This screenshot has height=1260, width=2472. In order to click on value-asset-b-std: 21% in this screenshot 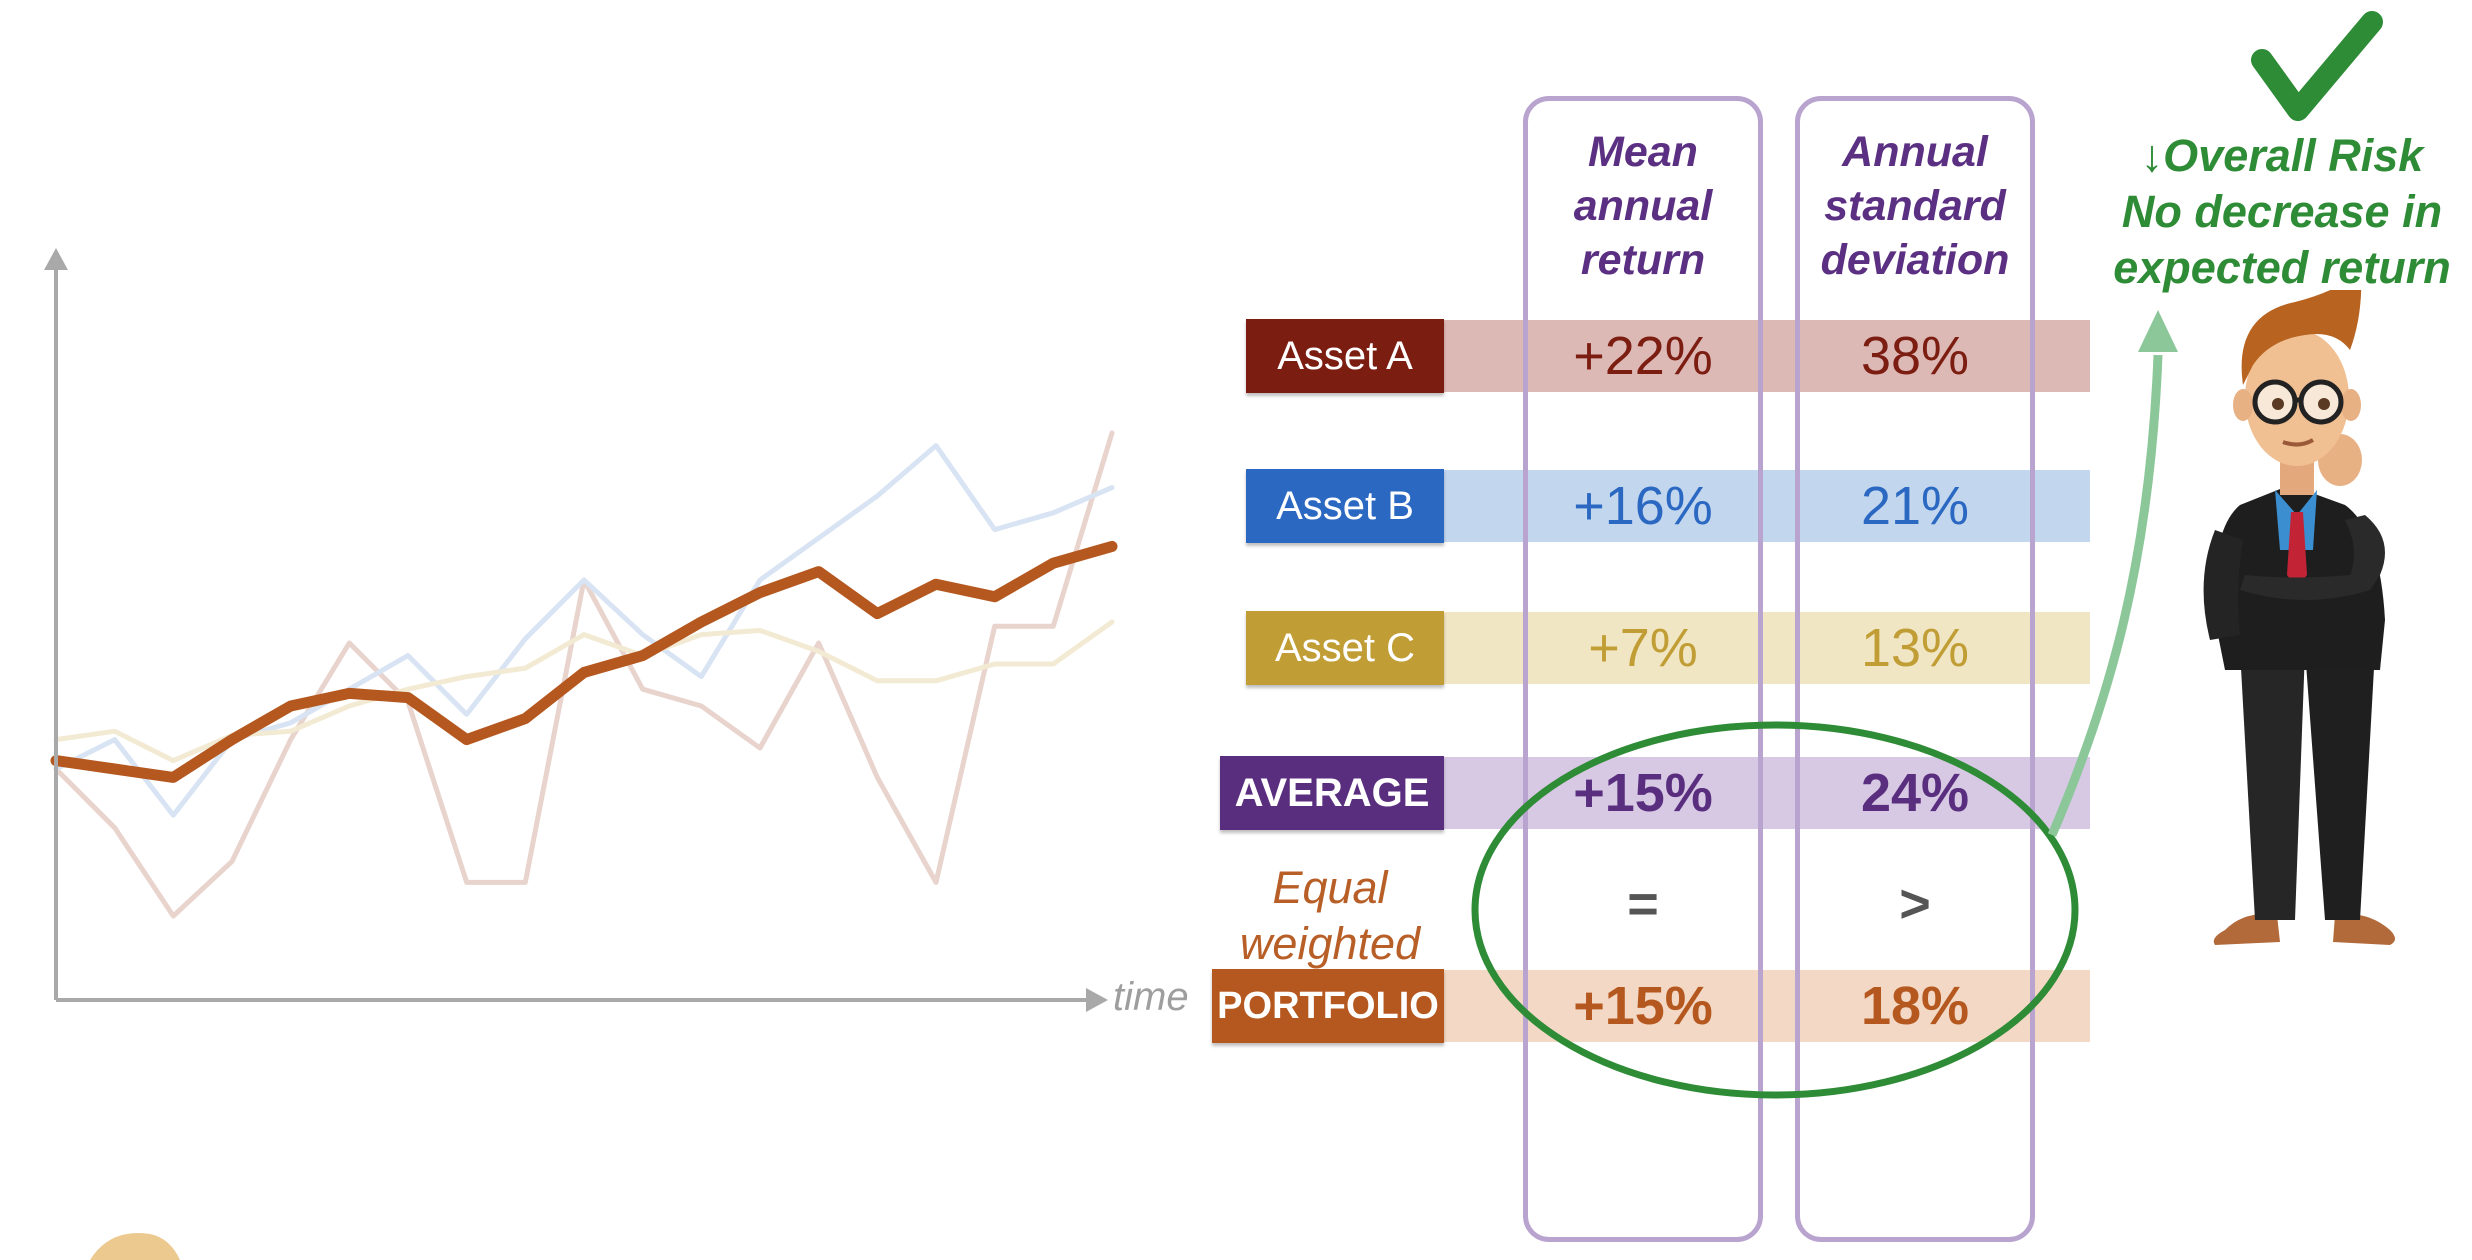, I will do `click(1915, 506)`.